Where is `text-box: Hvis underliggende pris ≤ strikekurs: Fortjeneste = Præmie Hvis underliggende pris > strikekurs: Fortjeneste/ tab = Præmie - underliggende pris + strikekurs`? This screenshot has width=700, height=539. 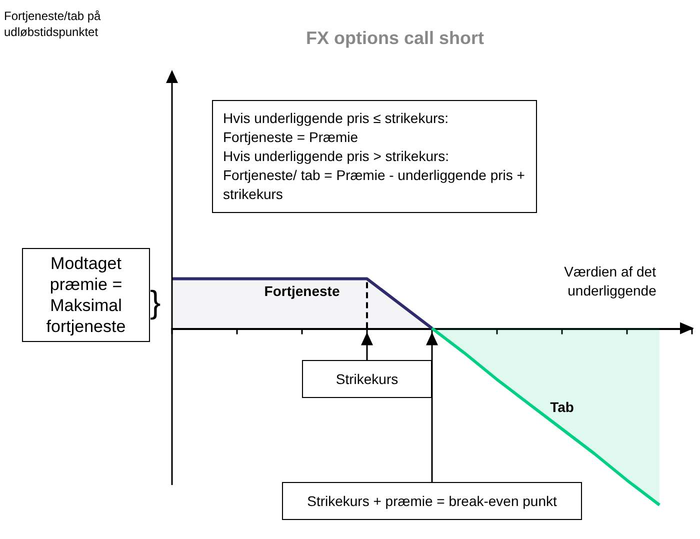 text-box: Hvis underliggende pris ≤ strikekurs: Fortjeneste = Præmie Hvis underliggende pris > strikekurs: Fortjeneste/ tab = Præmie - underliggende pris + strikekurs is located at coordinates (374, 156).